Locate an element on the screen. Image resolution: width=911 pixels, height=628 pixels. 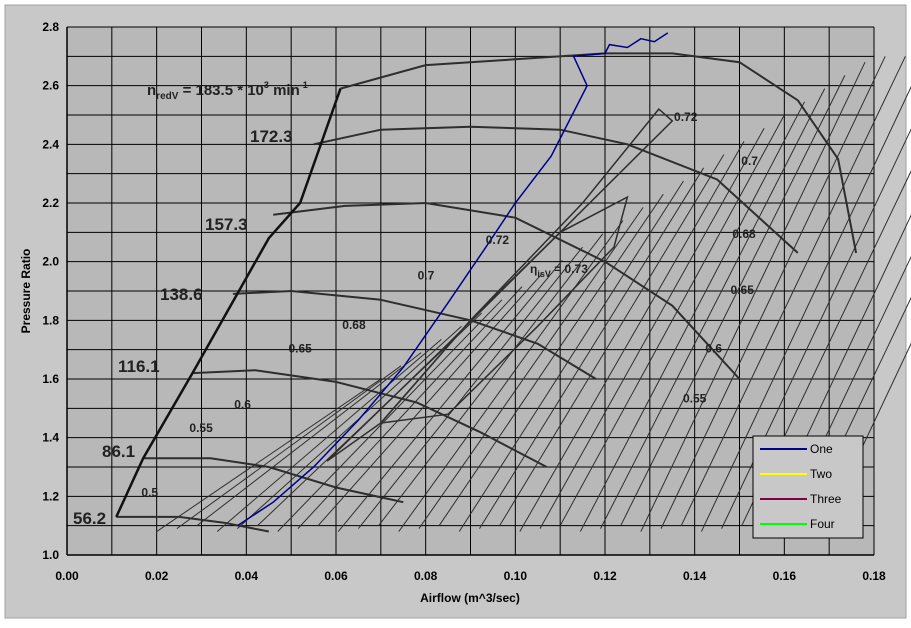
speed-unit-exponent: -1 is located at coordinates (304, 85).